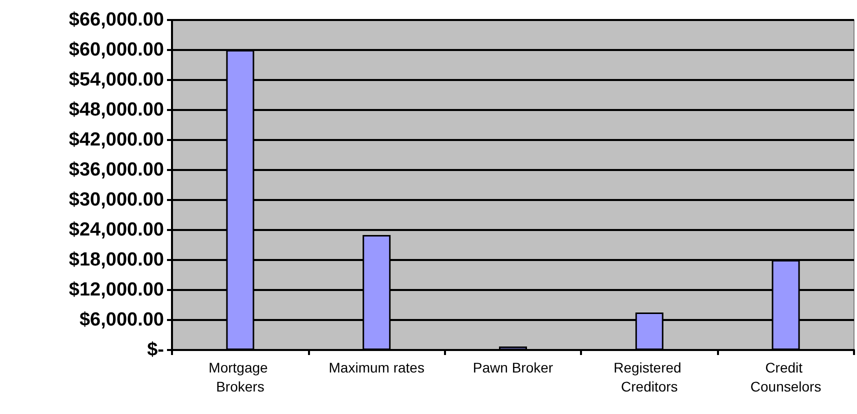  Describe the element at coordinates (116, 290) in the screenshot. I see `y-tick-label: $12,000.00` at that location.